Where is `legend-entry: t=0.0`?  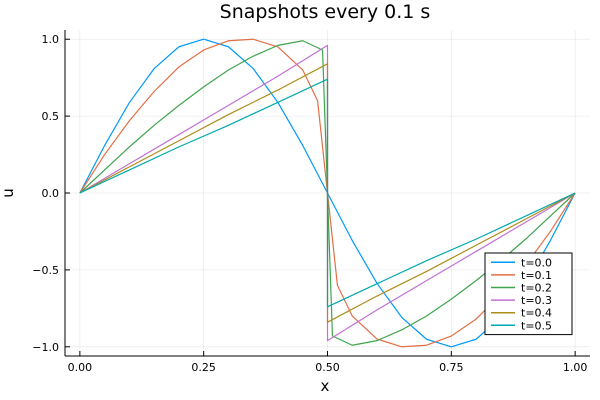 legend-entry: t=0.0 is located at coordinates (536, 262).